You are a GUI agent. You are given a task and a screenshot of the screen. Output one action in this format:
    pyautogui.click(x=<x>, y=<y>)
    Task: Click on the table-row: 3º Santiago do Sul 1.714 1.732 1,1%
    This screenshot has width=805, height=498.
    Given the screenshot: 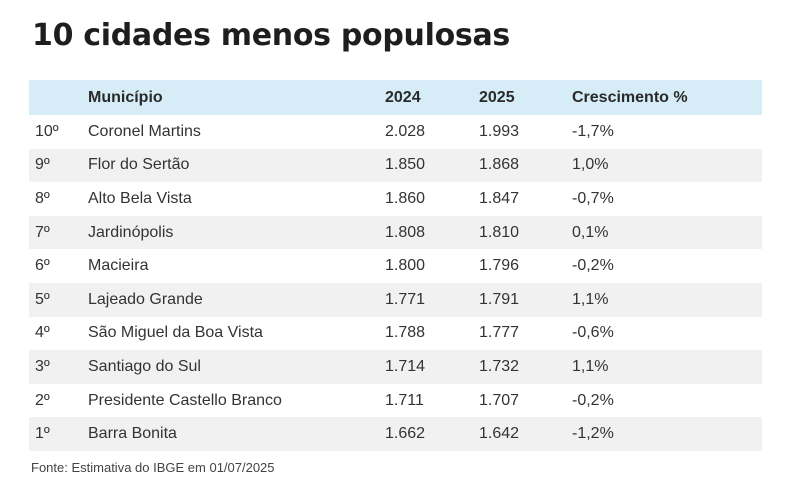 What is the action you would take?
    pyautogui.click(x=395, y=367)
    